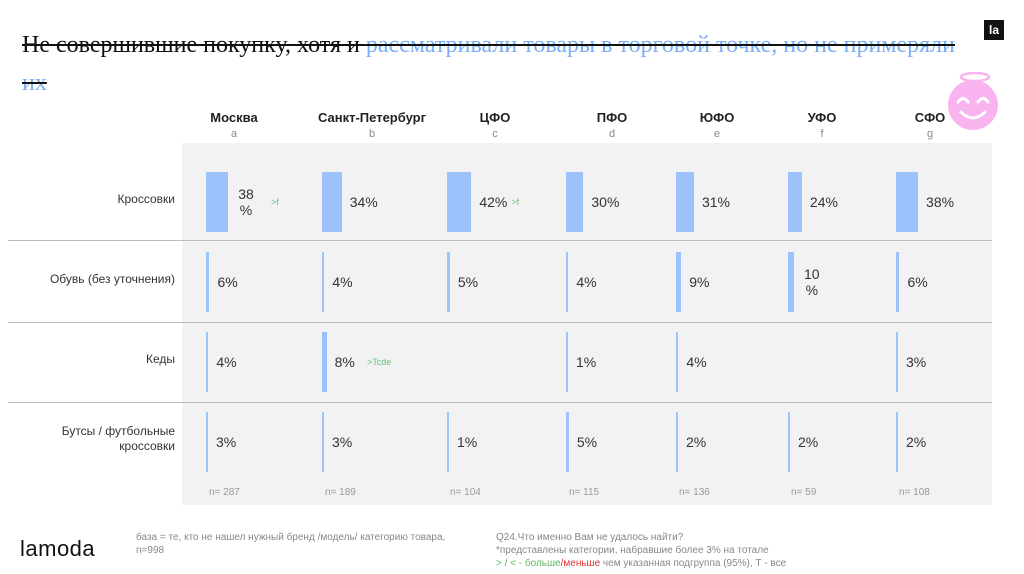 The image size is (1024, 574). I want to click on column-letter: b, so click(372, 134).